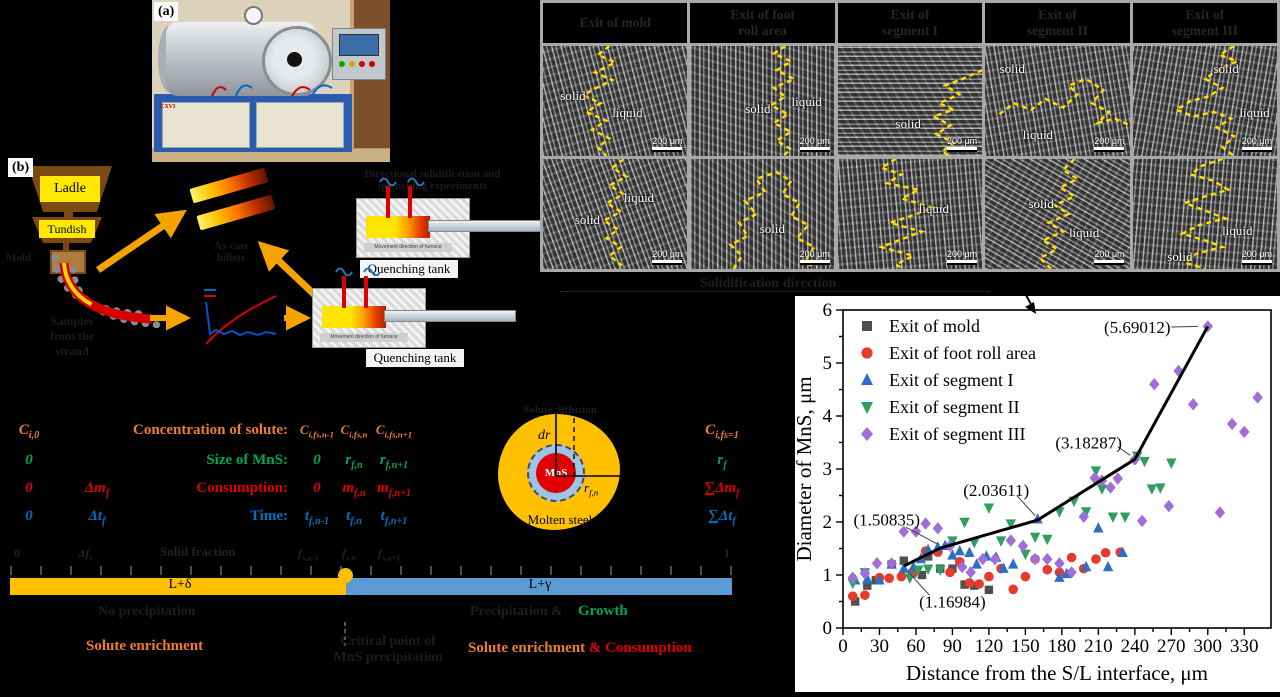  Describe the element at coordinates (388, 649) in the screenshot. I see `critical-point-note: Critical point of MnS precipitation` at that location.